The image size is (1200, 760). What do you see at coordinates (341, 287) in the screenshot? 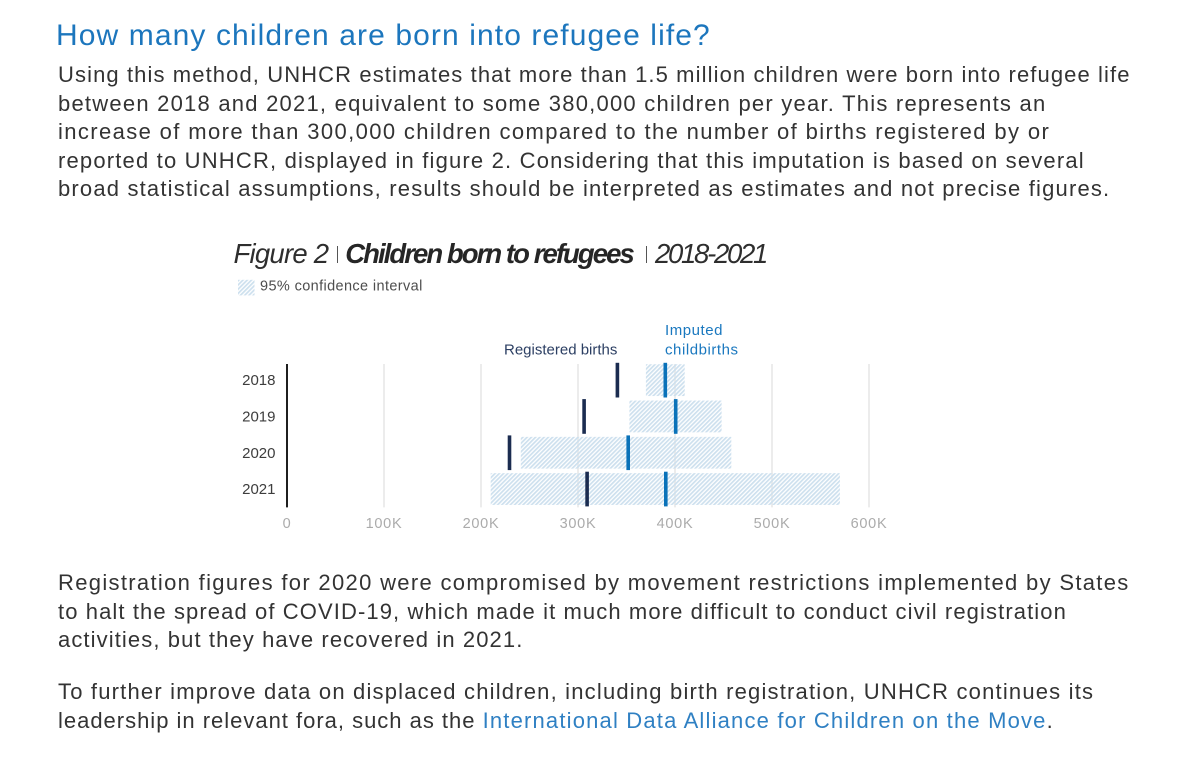
I see `svg-text: 95% confidence interval` at bounding box center [341, 287].